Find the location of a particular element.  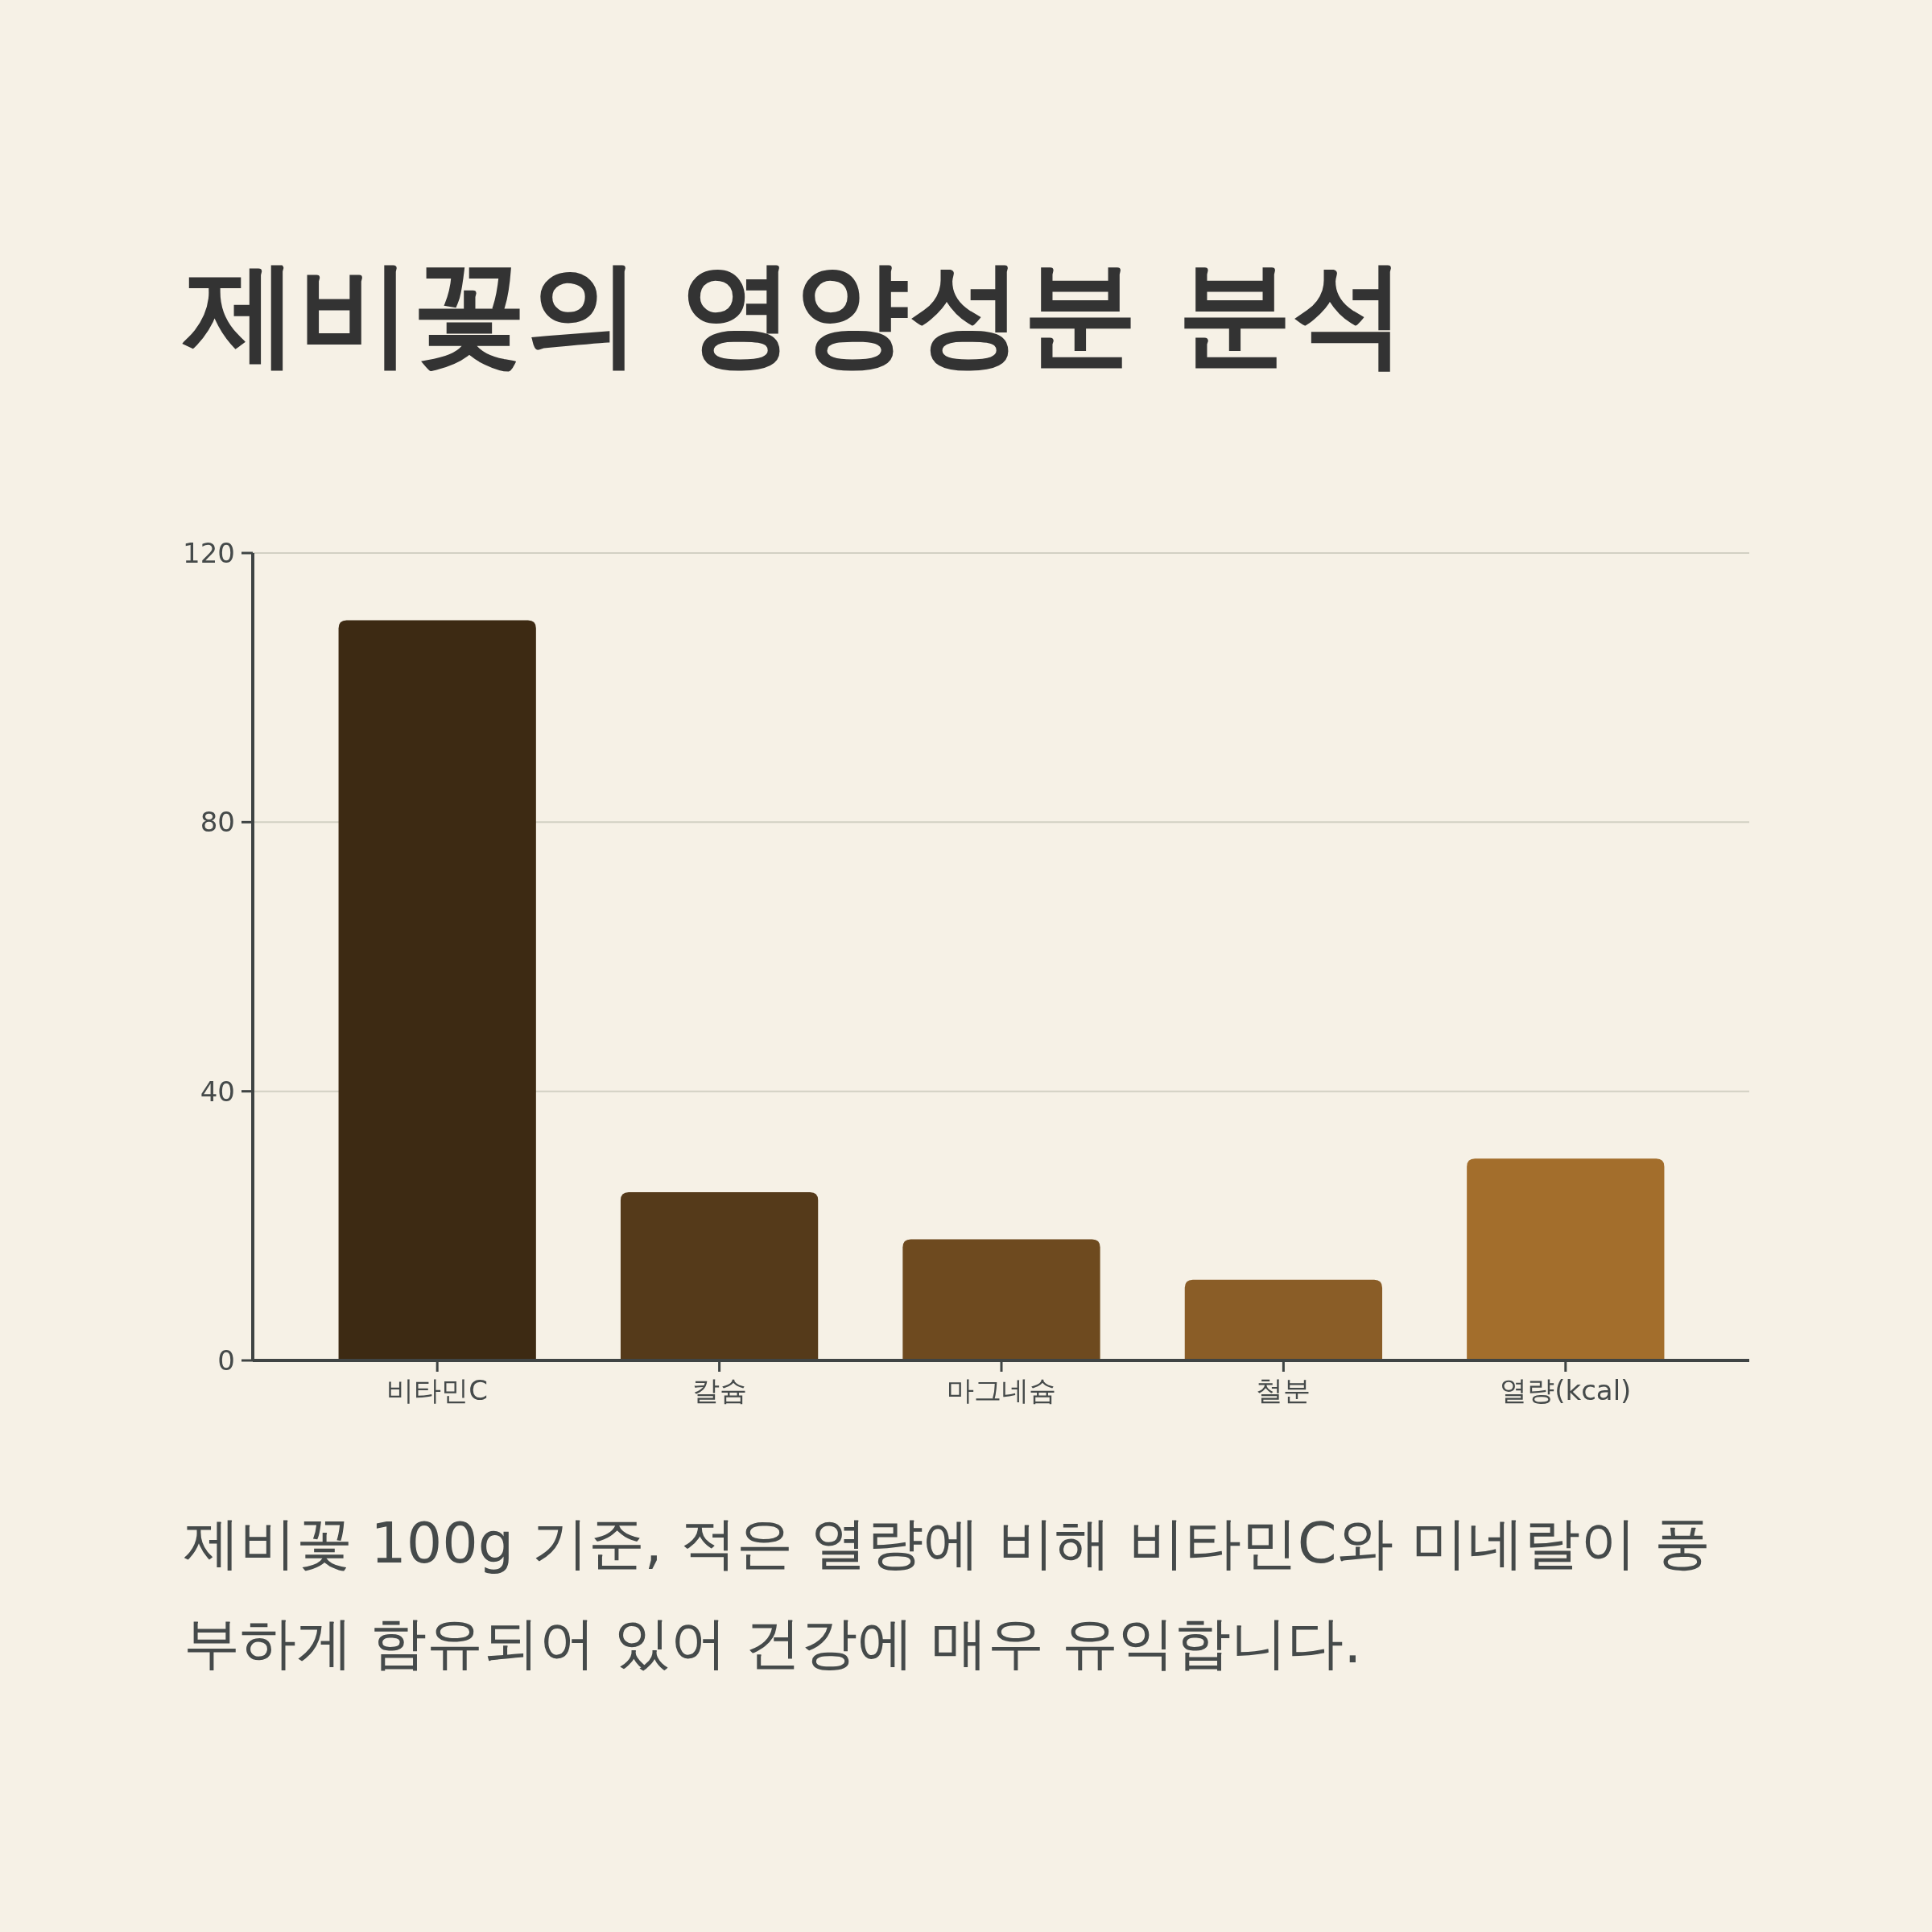

text: 제비꽃 100g 기준, 적은 열량에 비해 비타민C와 미네랄이 풍부하게 함유되어 있어 건강에 매우 유익합니다. is located at coordinates (948, 1593).